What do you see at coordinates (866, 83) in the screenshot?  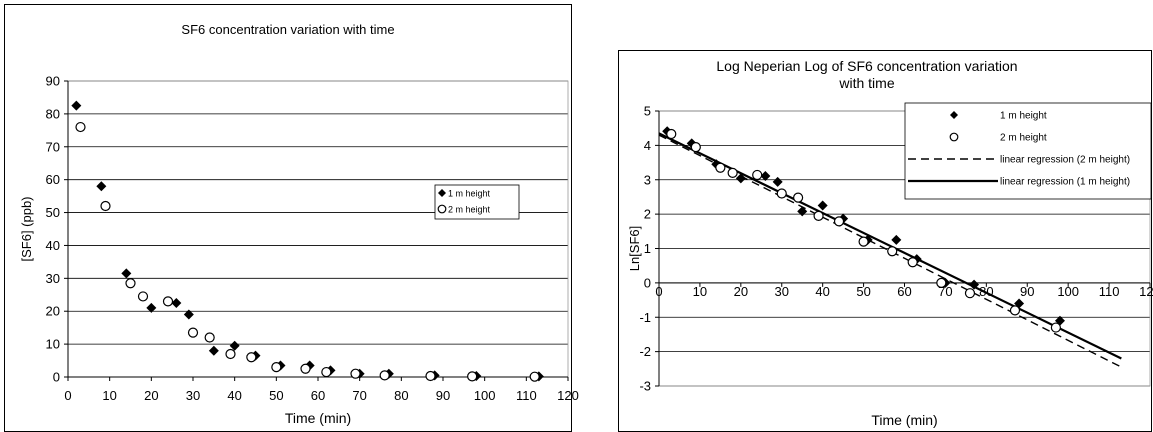 I see `chart-title-line: with time` at bounding box center [866, 83].